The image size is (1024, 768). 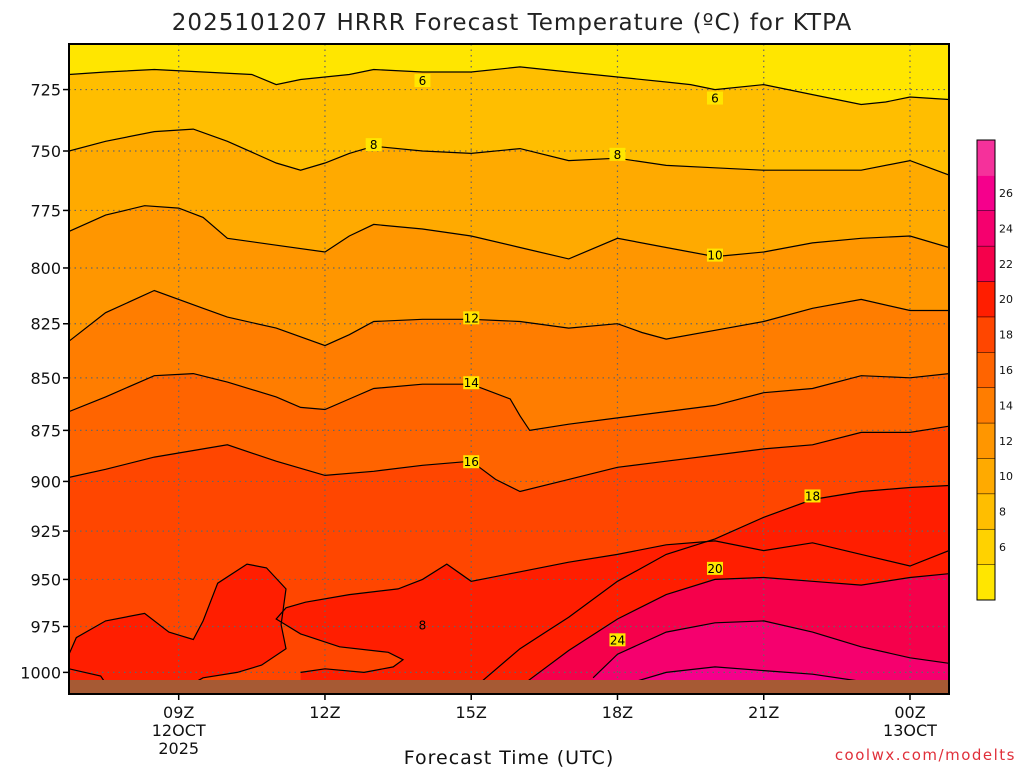 I want to click on y-tick-label-875: 875, so click(x=45, y=430).